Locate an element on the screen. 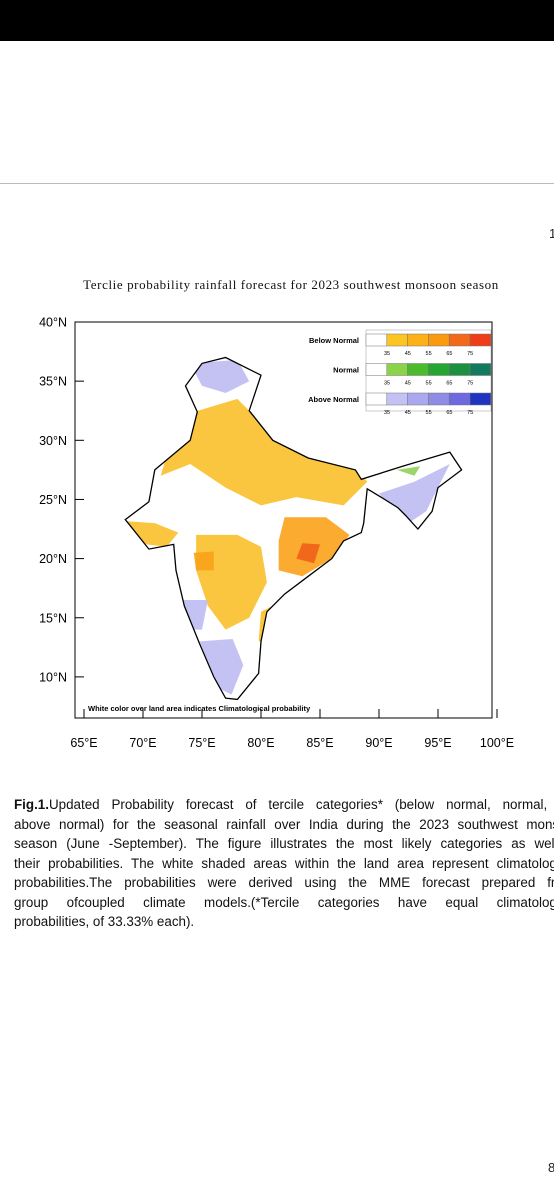 The width and height of the screenshot is (554, 1200). page-number: 8 is located at coordinates (551, 1167).